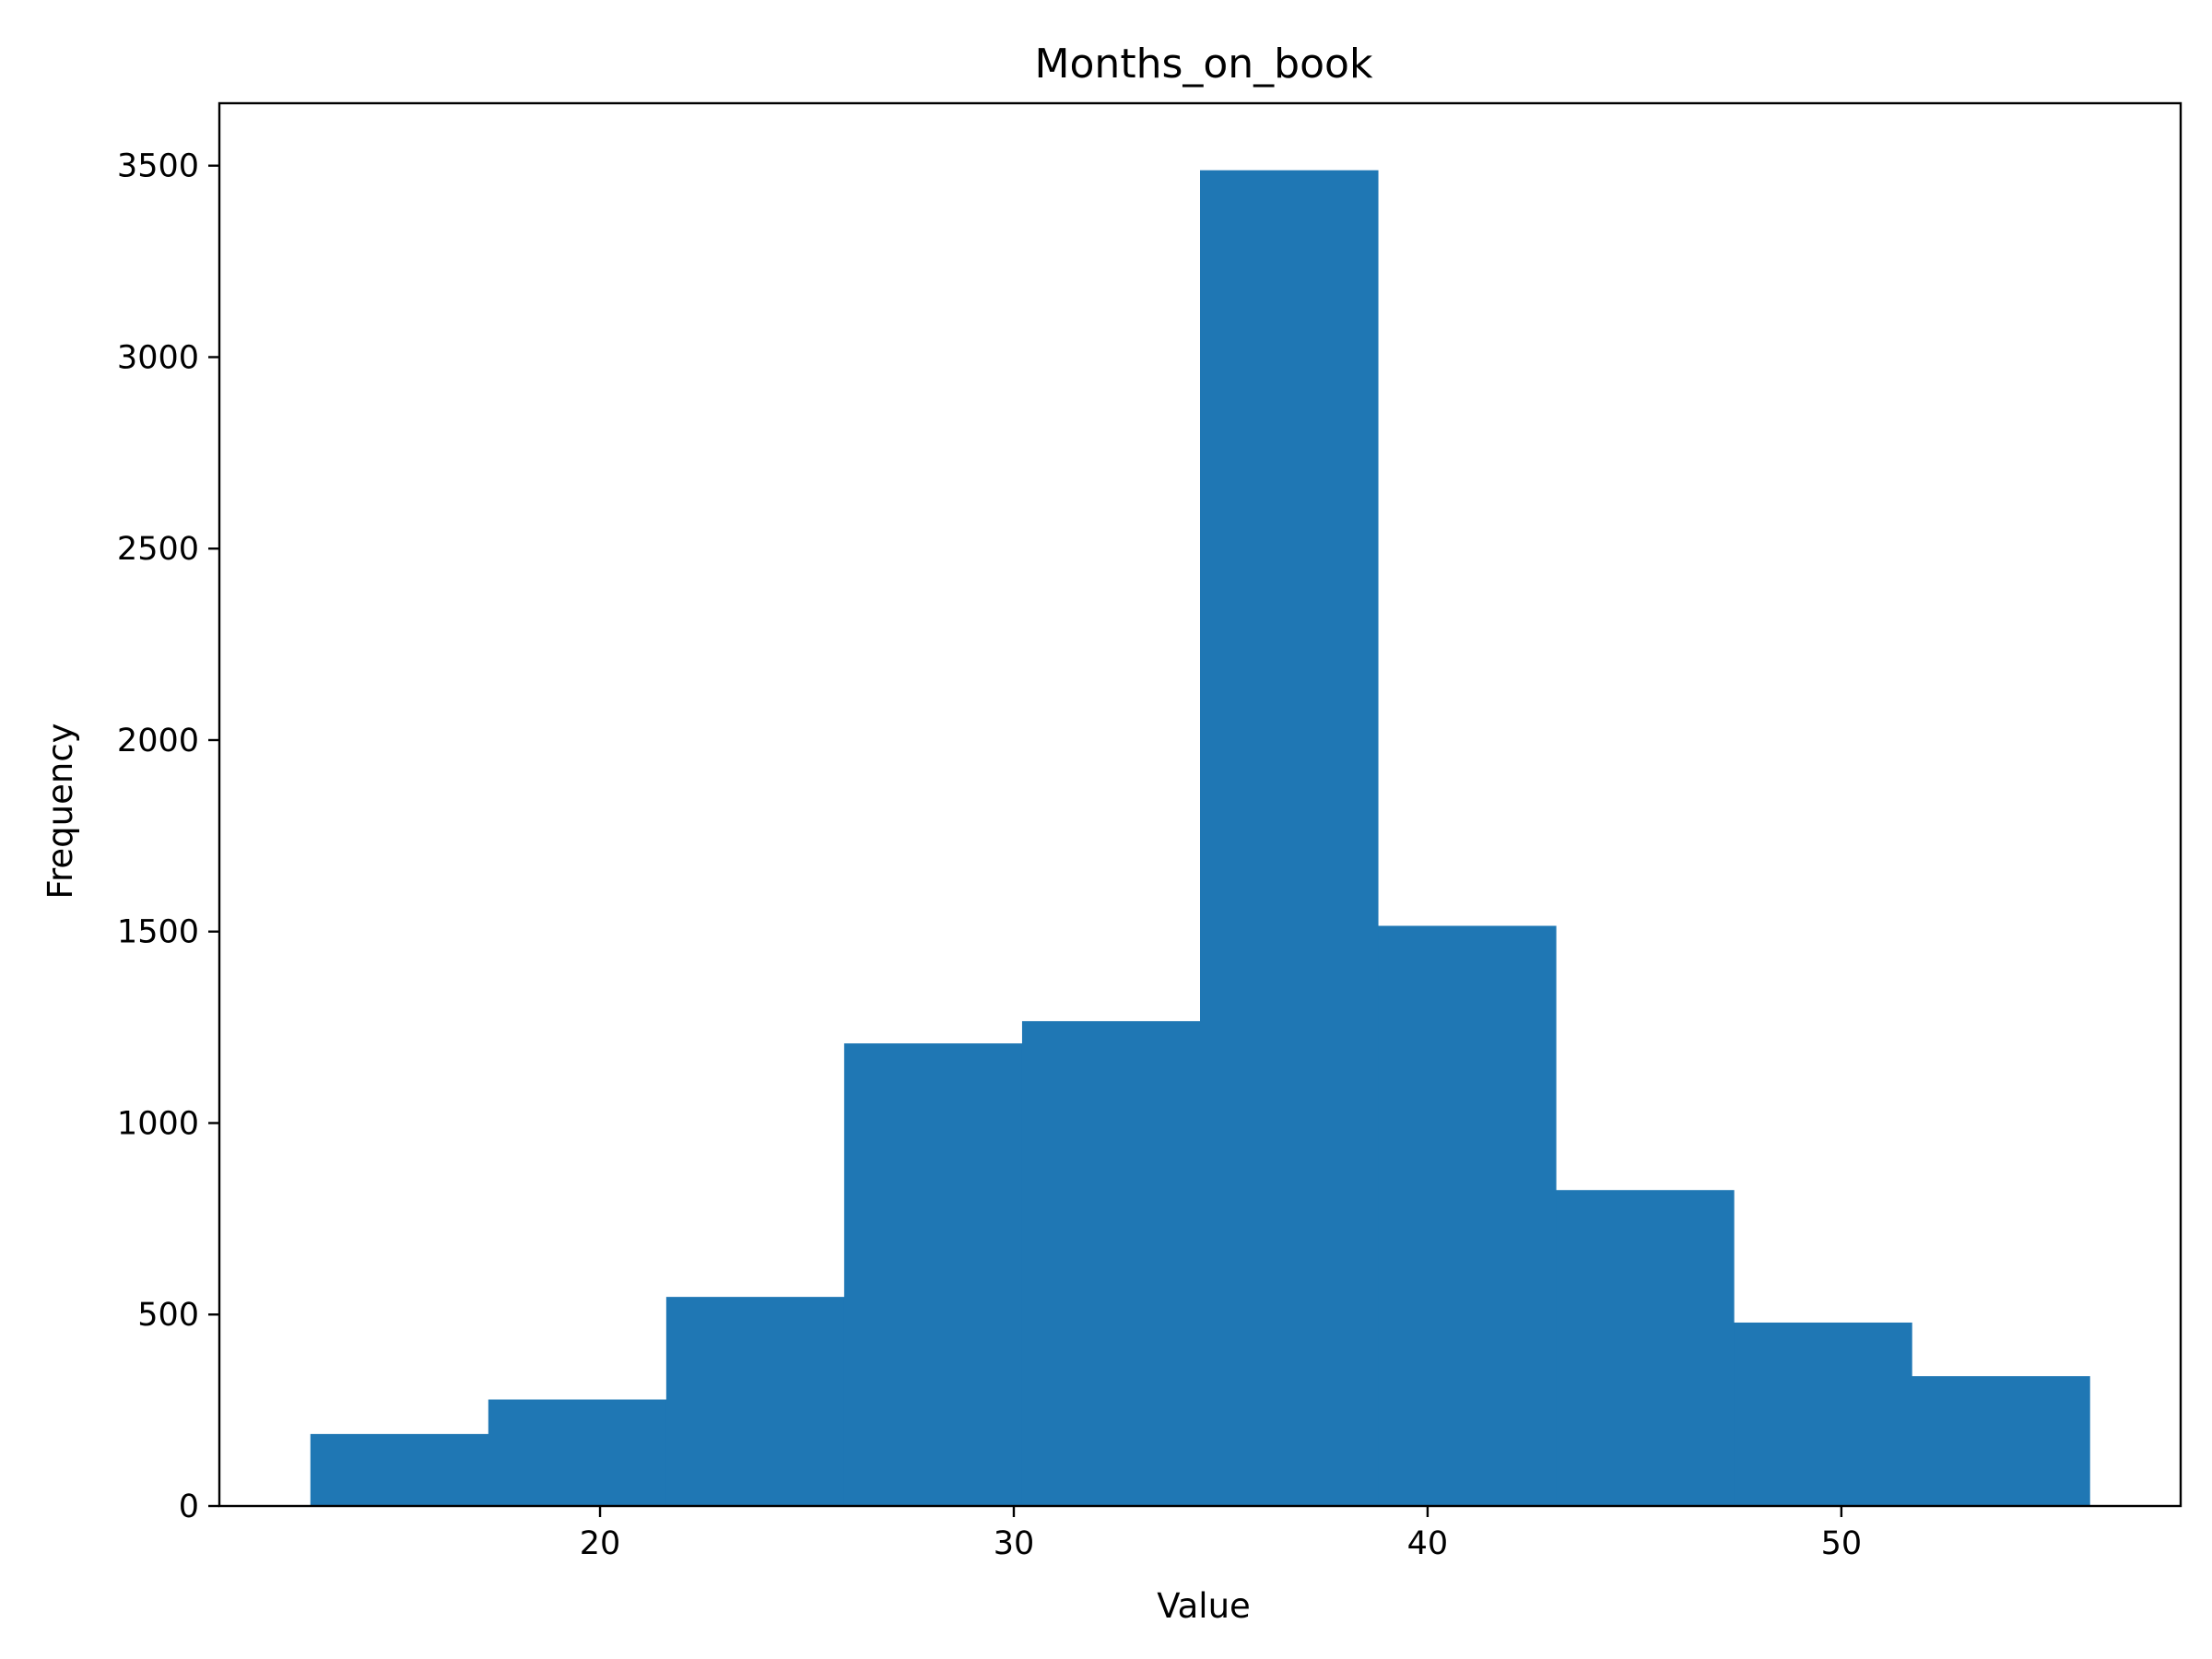 This screenshot has height=1659, width=2212. I want to click on y-tick-label: 2500, so click(158, 549).